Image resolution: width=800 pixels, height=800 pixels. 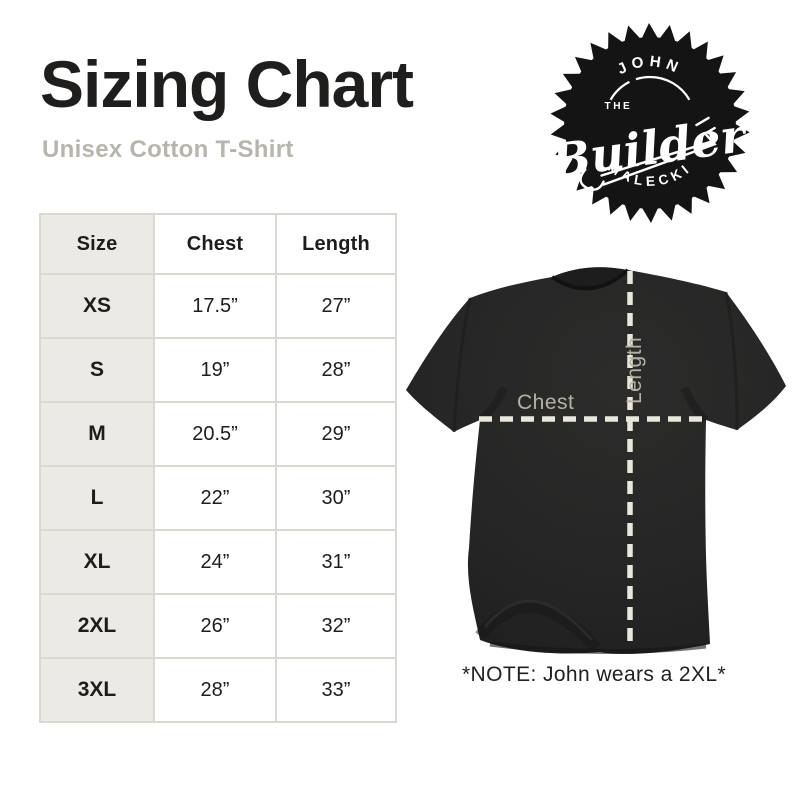 What do you see at coordinates (695, 404) in the screenshot?
I see `right-armpit-crease` at bounding box center [695, 404].